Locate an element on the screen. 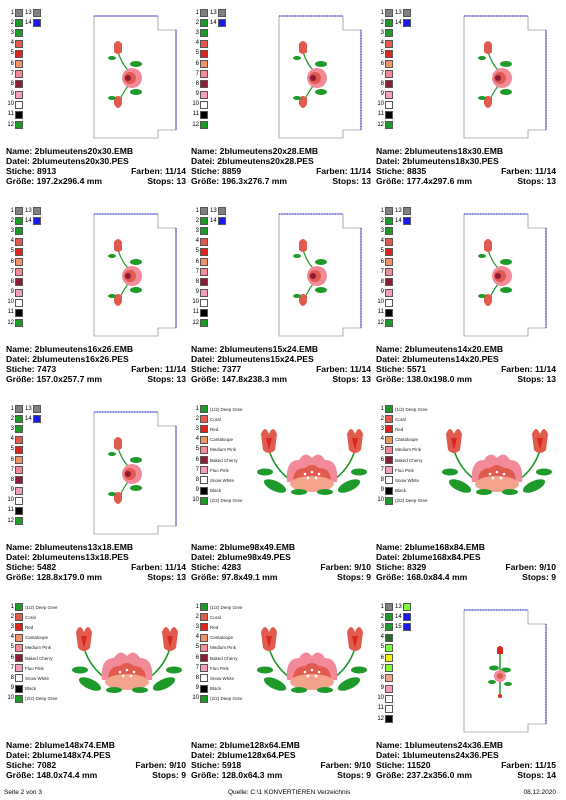 The width and height of the screenshot is (566, 800). design-file: 2blumeutens14x20.PES is located at coordinates (450, 359).